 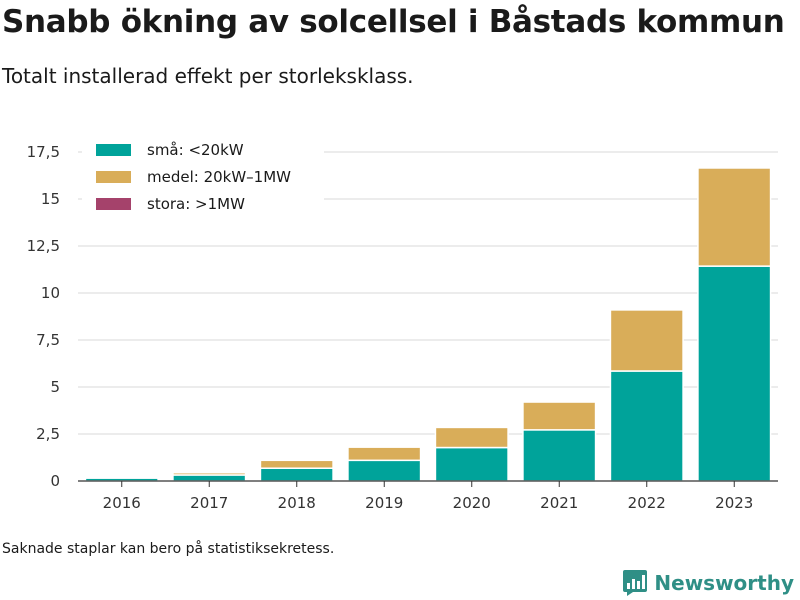 What do you see at coordinates (559, 503) in the screenshot?
I see `x-tick-label: 2021` at bounding box center [559, 503].